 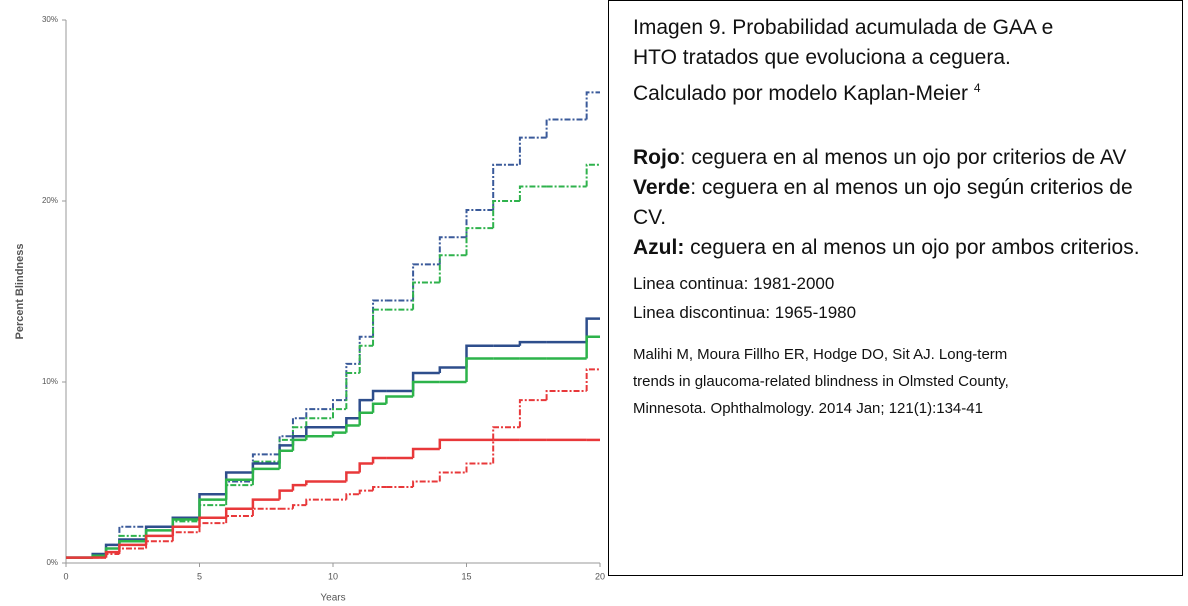 I want to click on x-tick-label: 10, so click(x=333, y=576).